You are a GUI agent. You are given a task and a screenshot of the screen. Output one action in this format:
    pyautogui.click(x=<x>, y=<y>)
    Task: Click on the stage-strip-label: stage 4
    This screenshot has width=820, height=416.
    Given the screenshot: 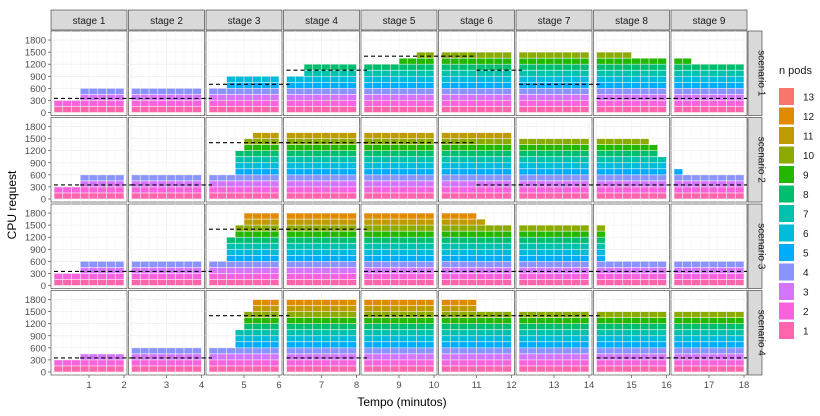 What is the action you would take?
    pyautogui.click(x=321, y=21)
    